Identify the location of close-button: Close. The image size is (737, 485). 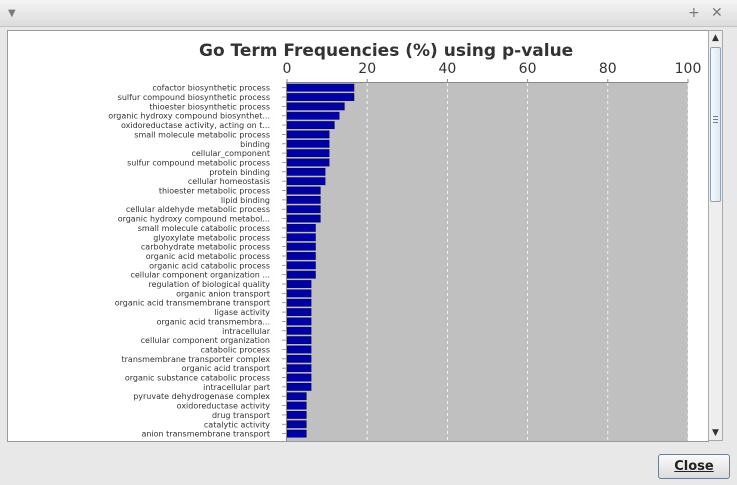
(694, 466).